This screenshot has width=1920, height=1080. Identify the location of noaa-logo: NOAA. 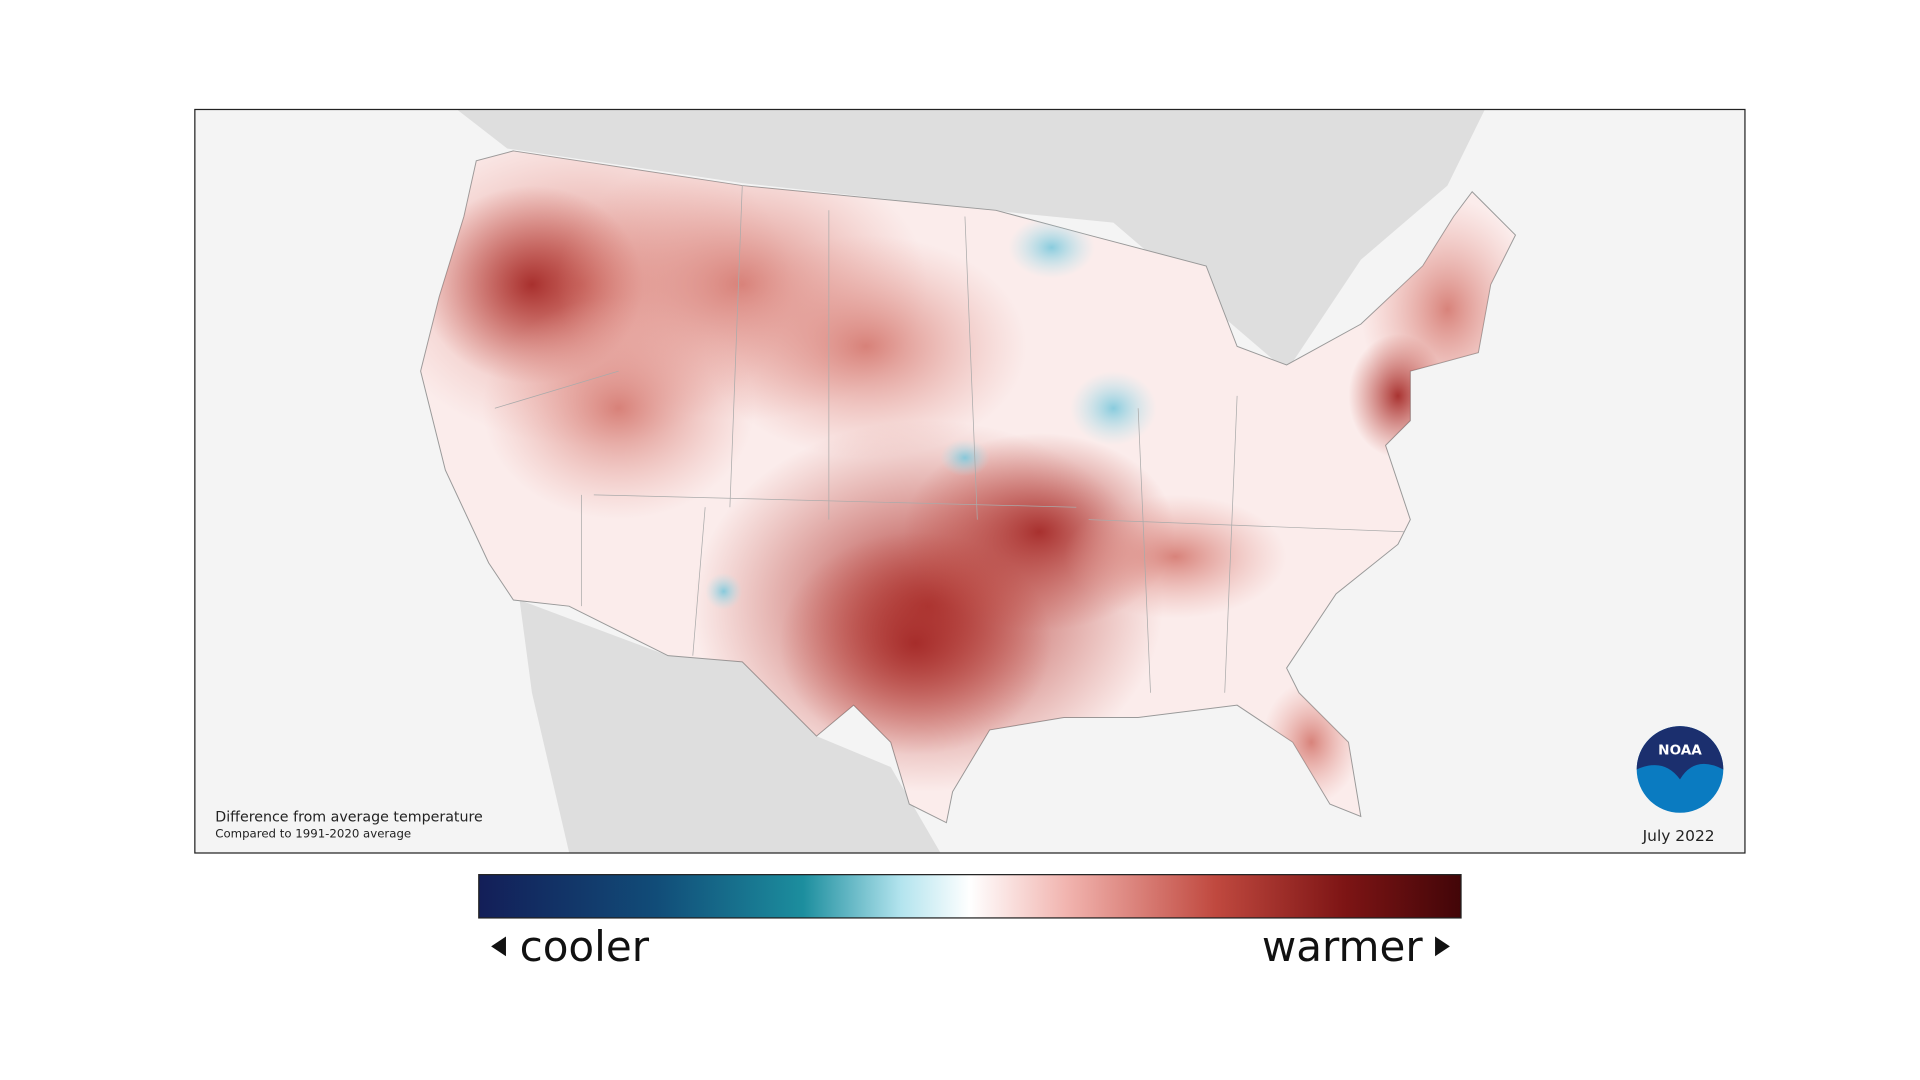
(1680, 769).